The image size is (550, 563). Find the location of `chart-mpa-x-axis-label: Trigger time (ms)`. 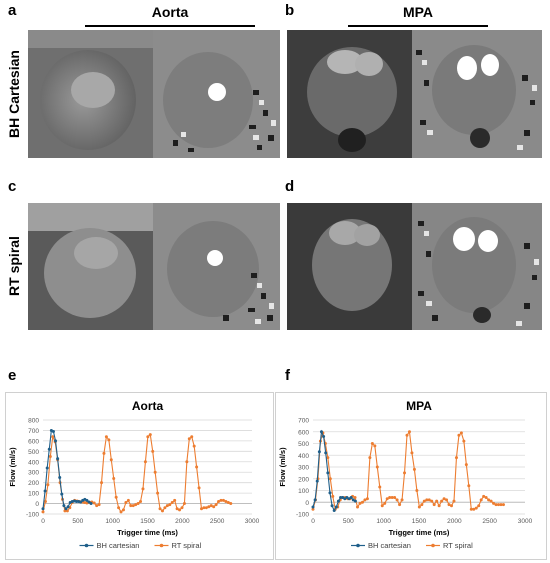

chart-mpa-x-axis-label: Trigger time (ms) is located at coordinates (419, 532).